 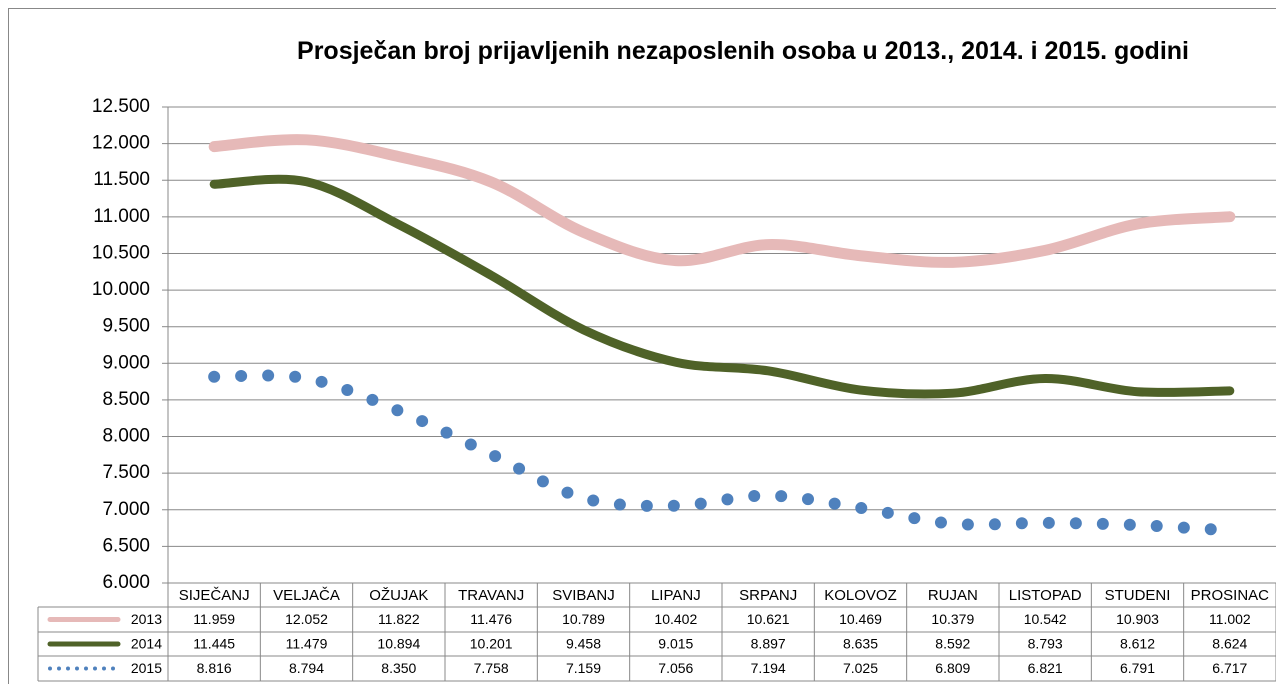 I want to click on table-value: 7.025, so click(x=860, y=668).